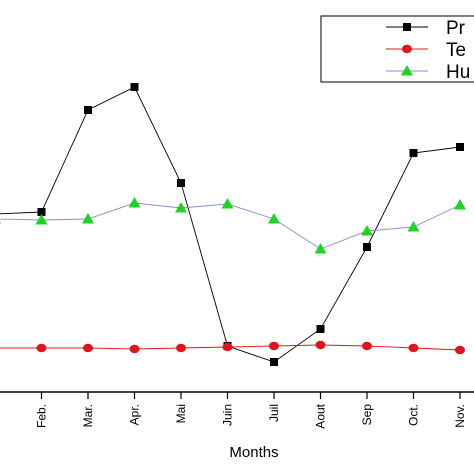 This screenshot has width=474, height=474. Describe the element at coordinates (135, 414) in the screenshot. I see `x-tick-label: Apr.` at that location.